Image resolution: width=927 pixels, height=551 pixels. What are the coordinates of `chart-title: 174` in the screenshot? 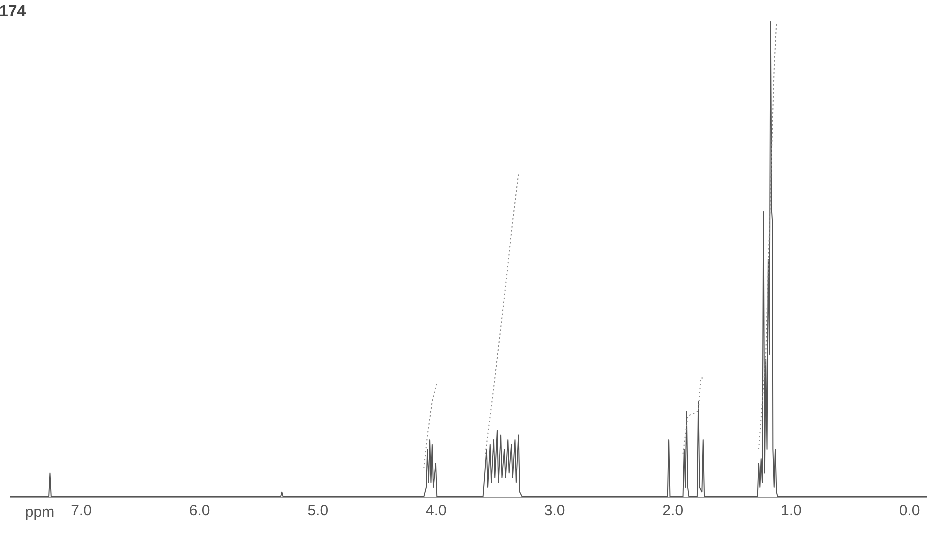 It's located at (13, 12).